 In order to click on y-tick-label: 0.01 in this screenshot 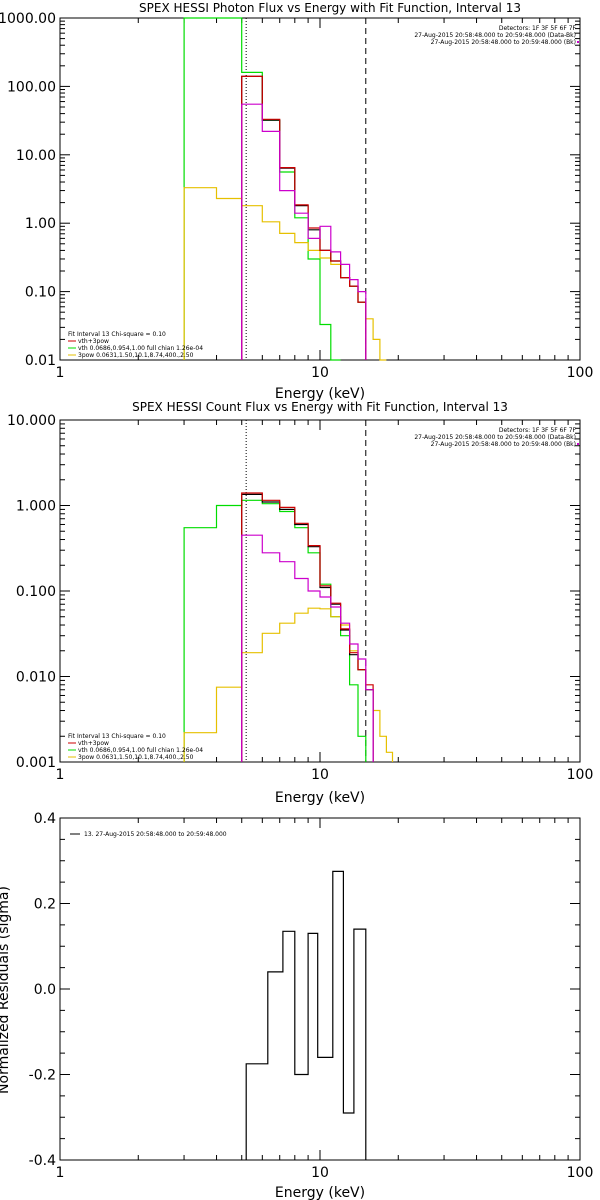, I will do `click(40, 361)`.